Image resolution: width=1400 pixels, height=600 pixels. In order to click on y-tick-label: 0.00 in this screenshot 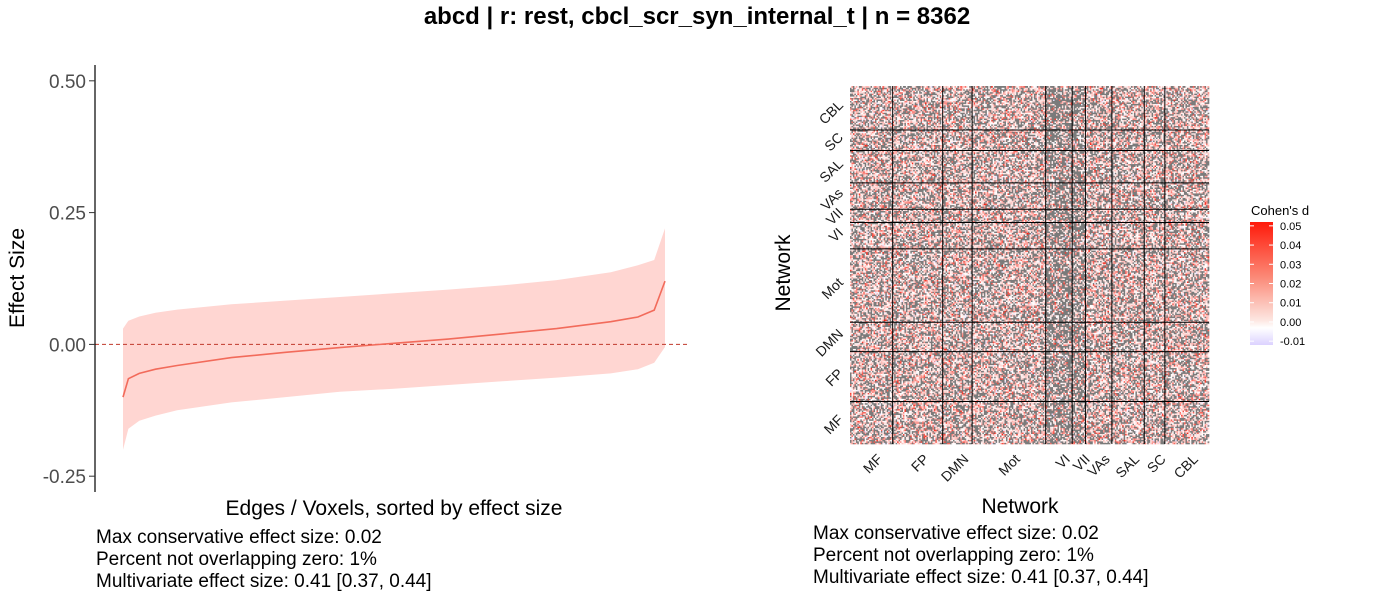, I will do `click(67, 345)`.